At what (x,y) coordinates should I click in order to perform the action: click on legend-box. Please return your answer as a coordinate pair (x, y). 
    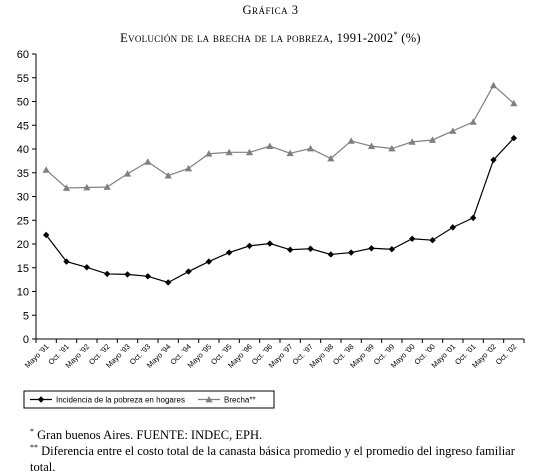
    Looking at the image, I should click on (149, 399).